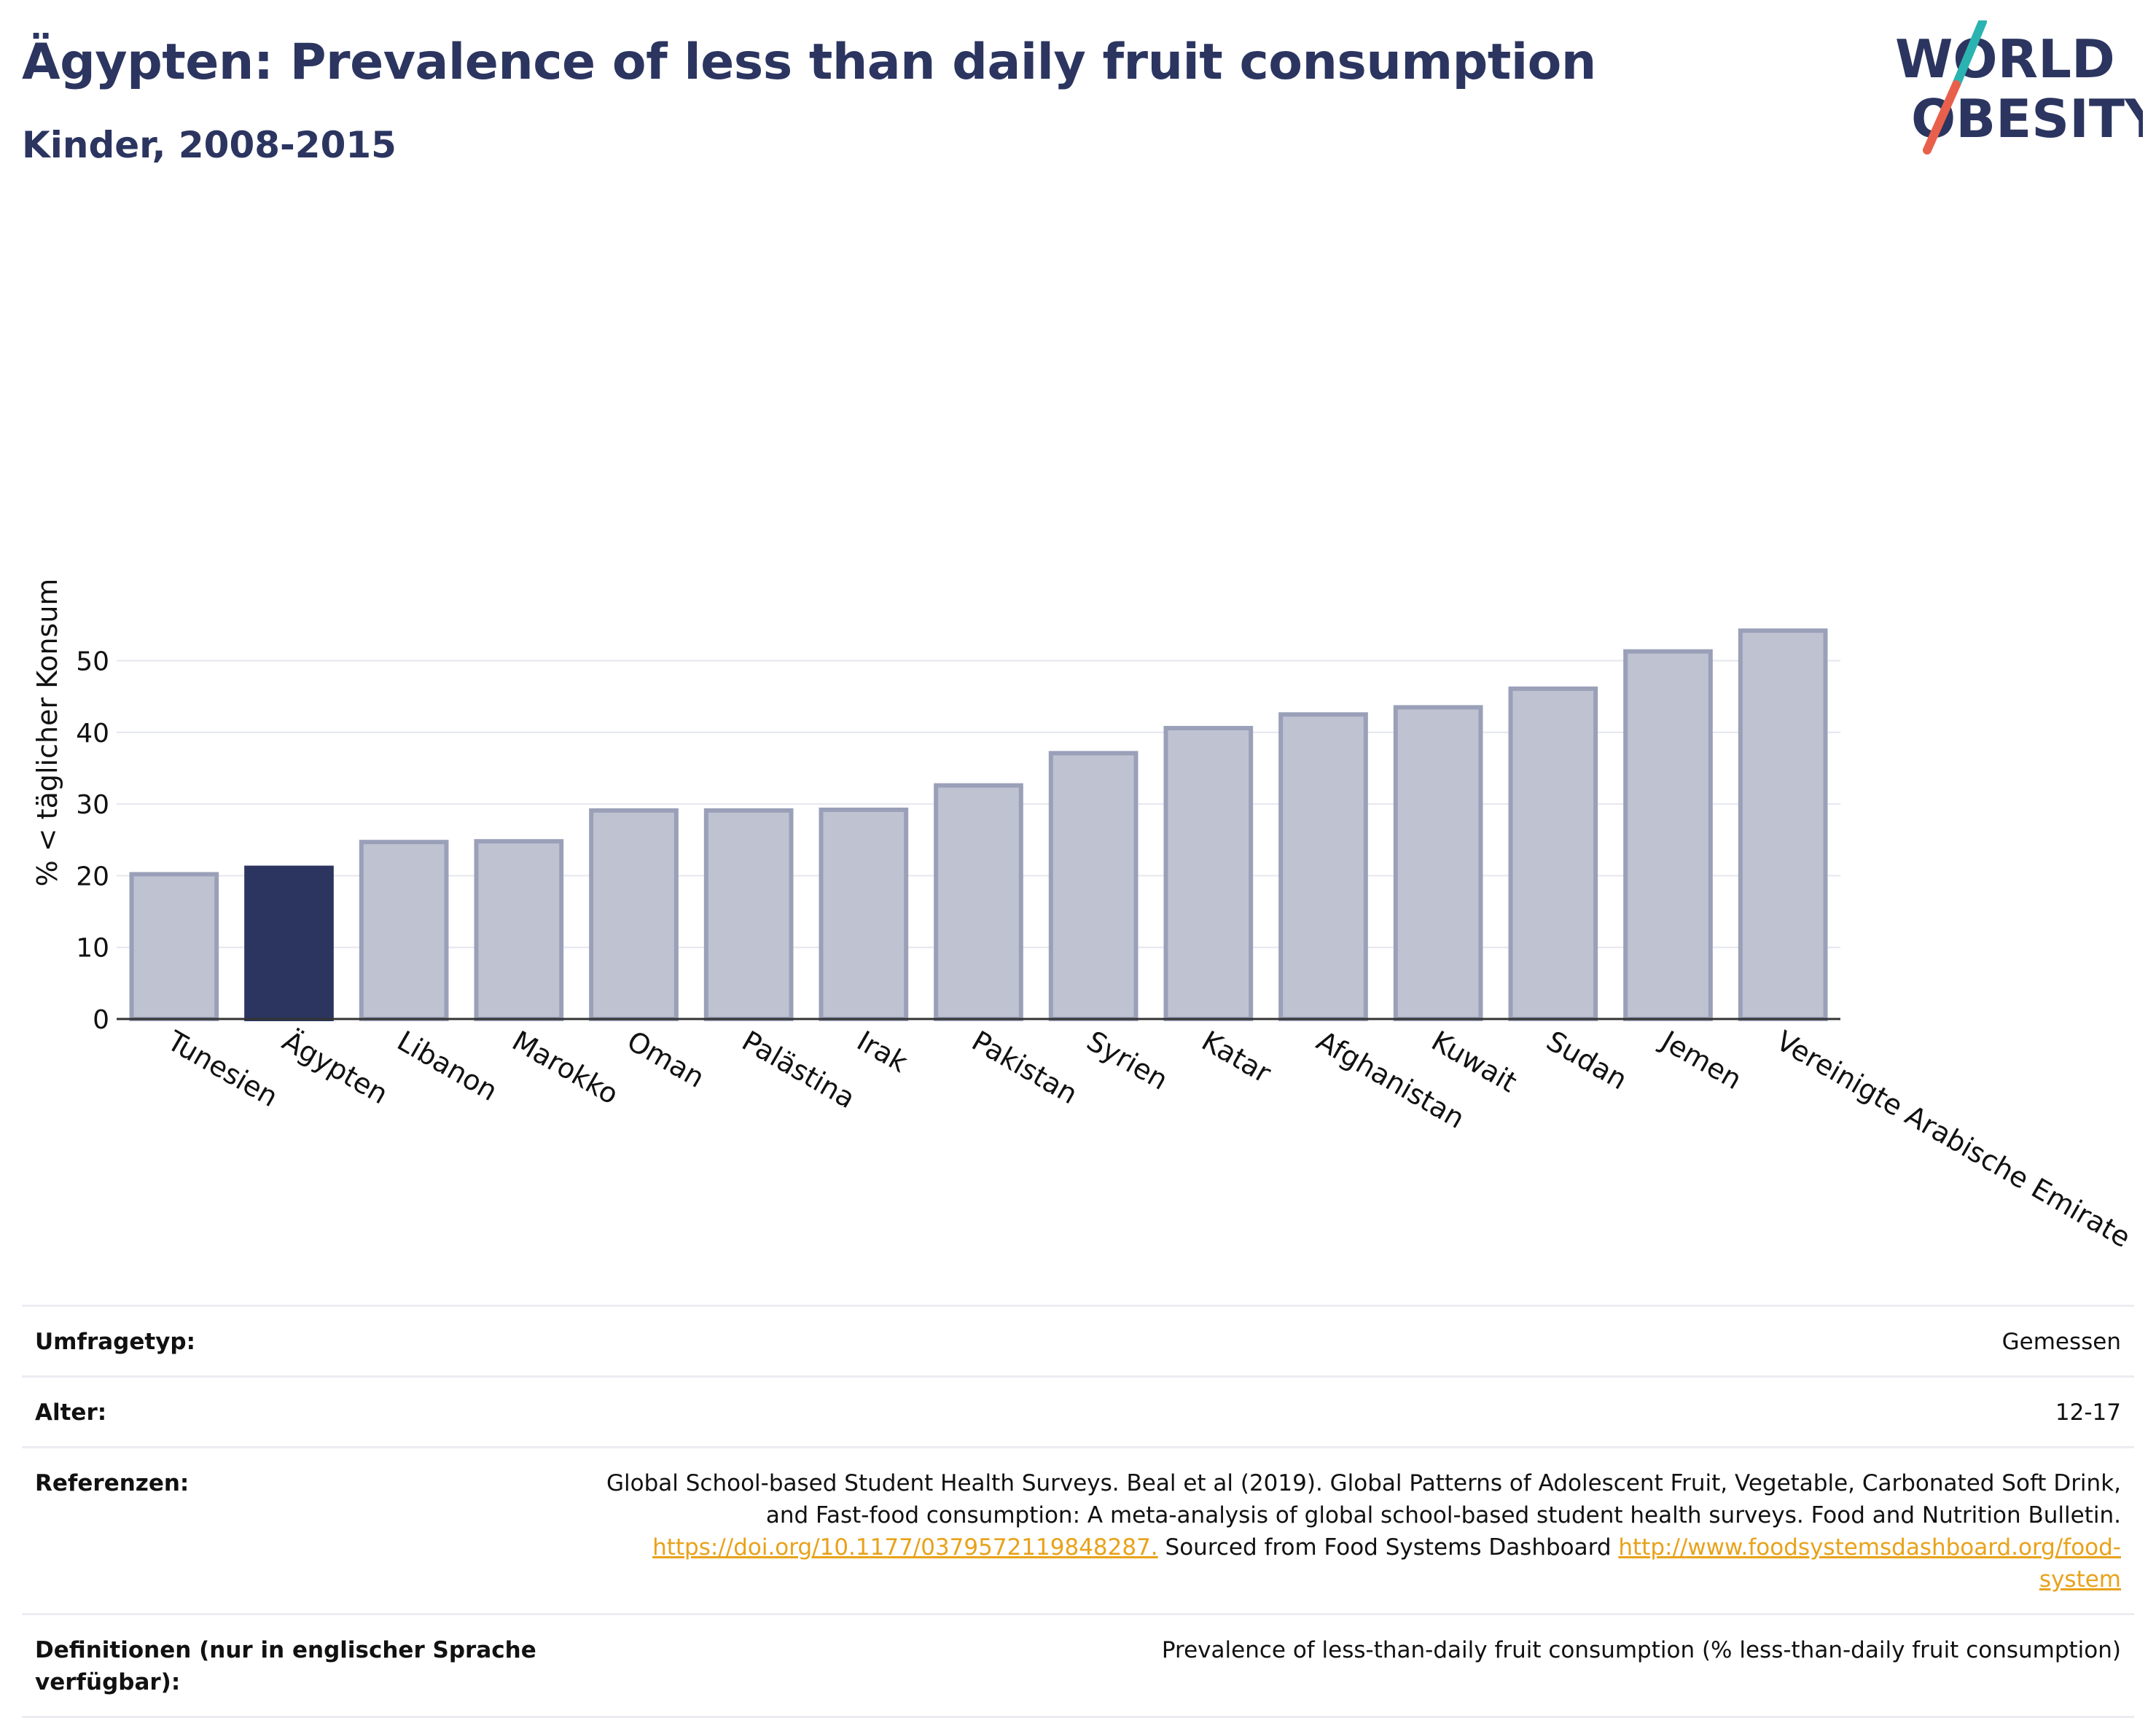 The image size is (2156, 1718). Describe the element at coordinates (1093, 886) in the screenshot. I see `bar-syrien` at that location.